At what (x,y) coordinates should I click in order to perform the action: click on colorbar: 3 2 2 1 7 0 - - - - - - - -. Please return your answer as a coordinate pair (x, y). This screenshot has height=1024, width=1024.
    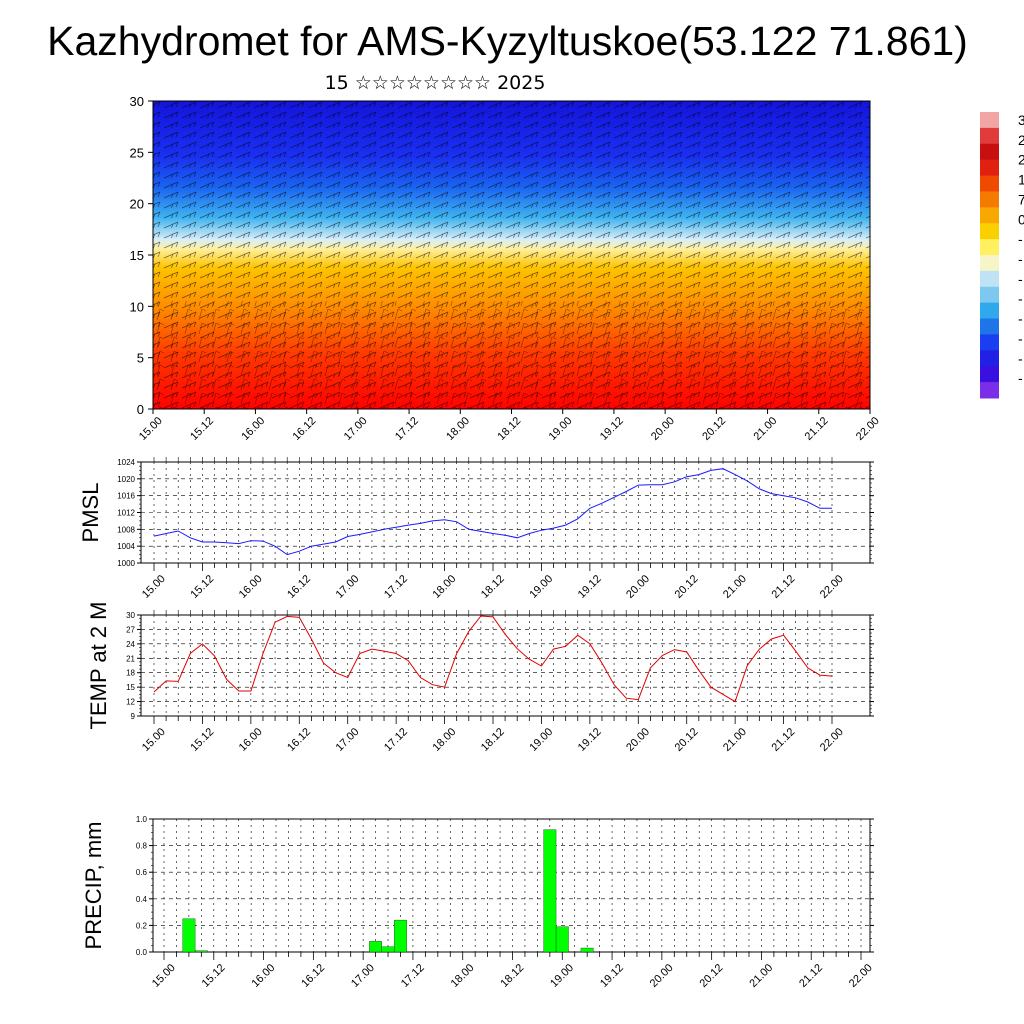
    Looking at the image, I should click on (1002, 255).